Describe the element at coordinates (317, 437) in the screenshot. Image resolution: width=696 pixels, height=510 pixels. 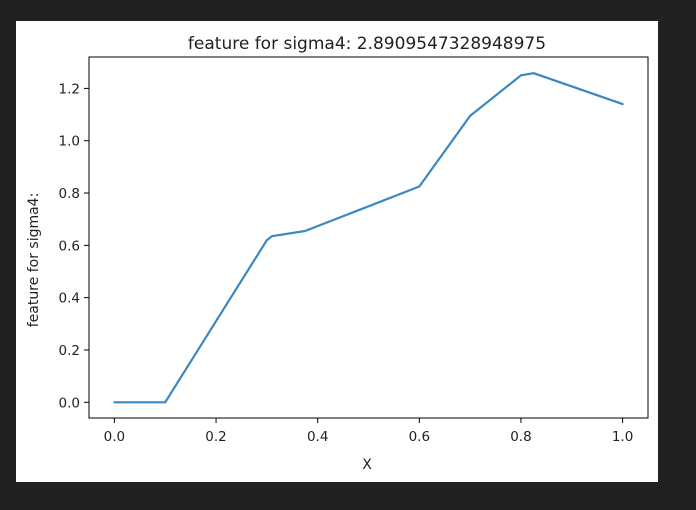
I see `x-tick-label: 0.4` at that location.